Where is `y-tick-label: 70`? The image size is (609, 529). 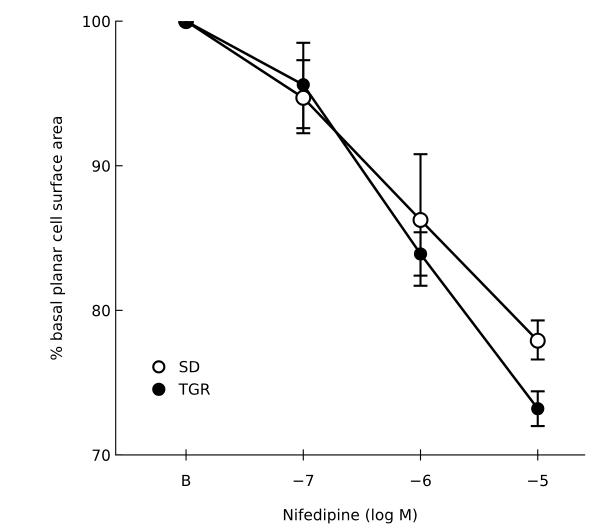 y-tick-label: 70 is located at coordinates (101, 455).